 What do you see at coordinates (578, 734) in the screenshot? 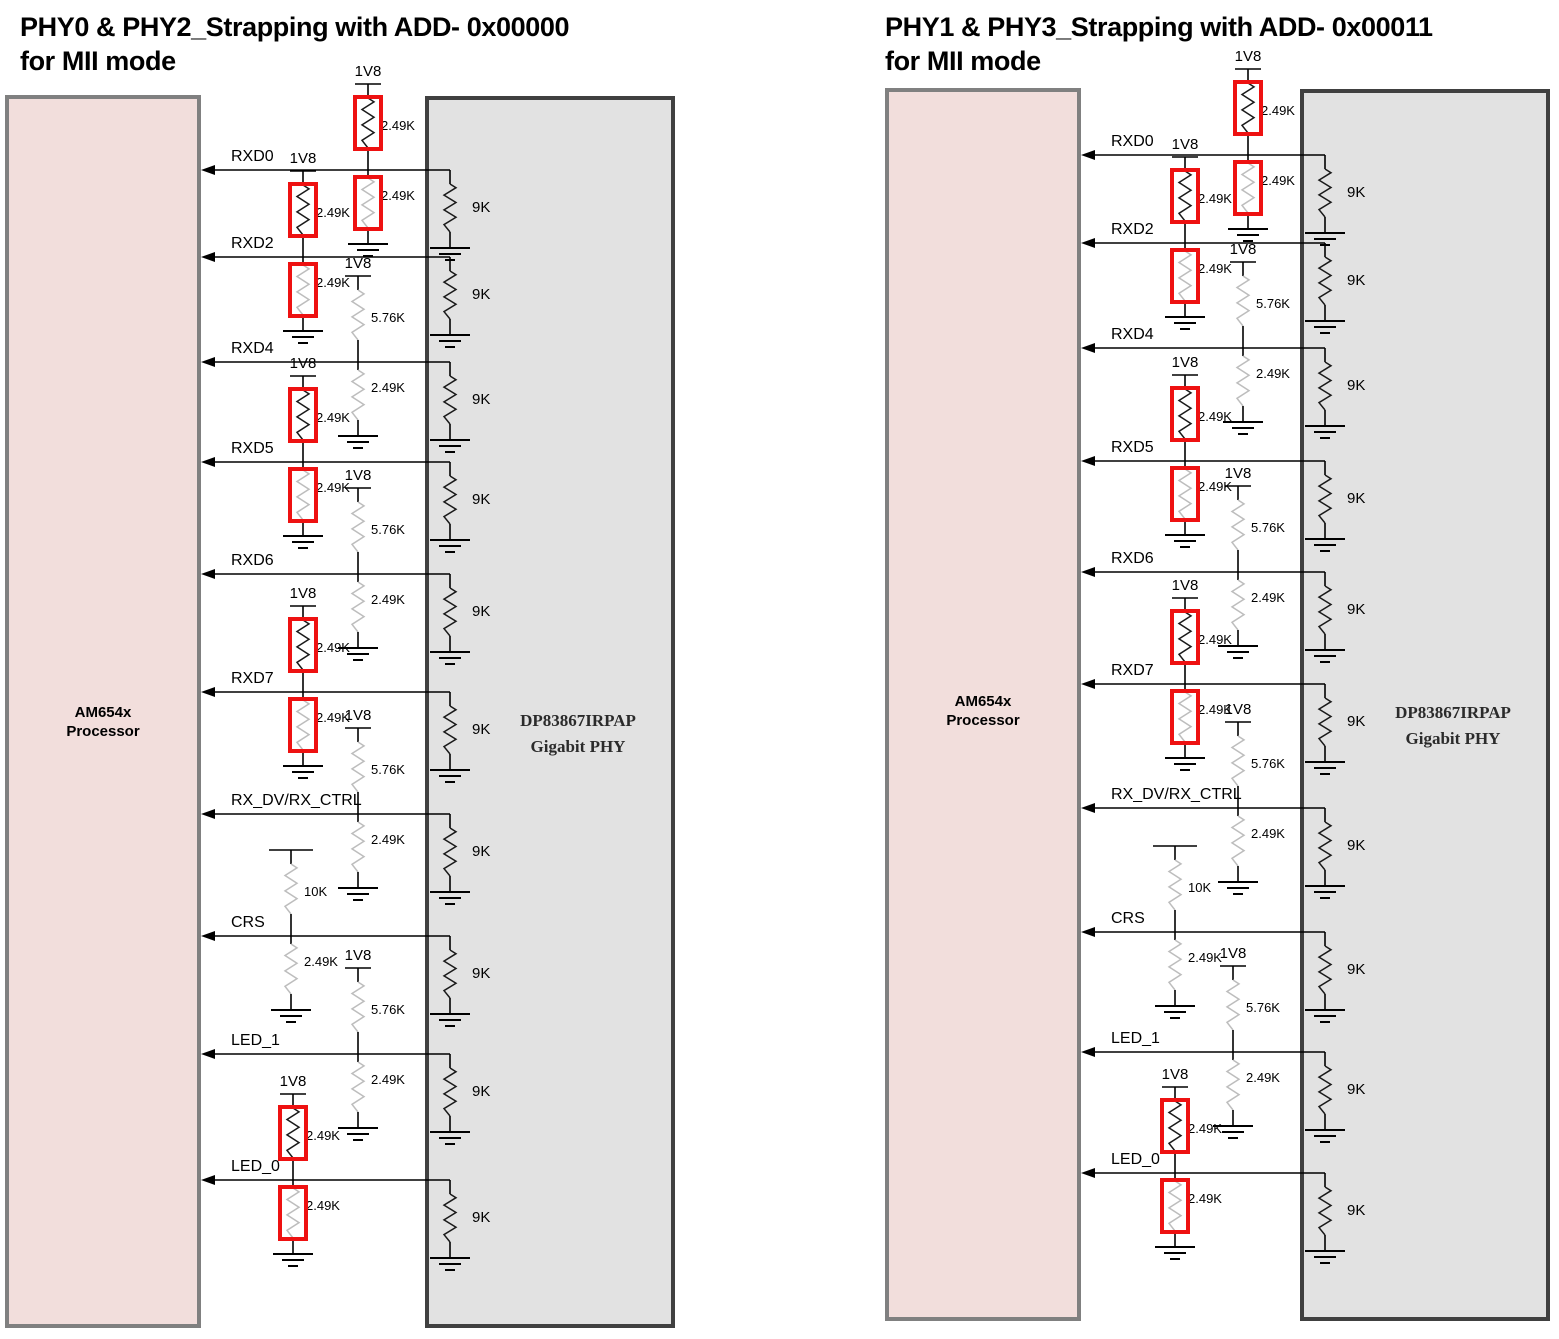
I see `phy-label-left: DP83867IRPAP Gigabit PHY` at bounding box center [578, 734].